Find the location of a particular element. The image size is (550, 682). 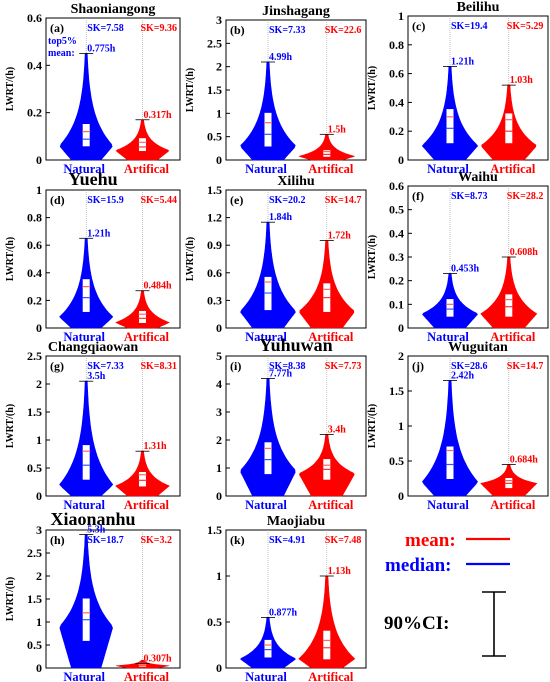

ci-value-label: 3.5h is located at coordinates (96, 376).